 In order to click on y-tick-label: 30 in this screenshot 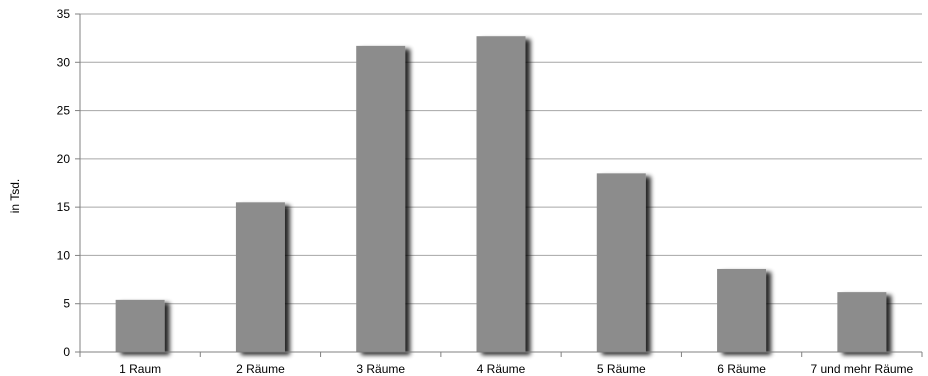, I will do `click(64, 62)`.